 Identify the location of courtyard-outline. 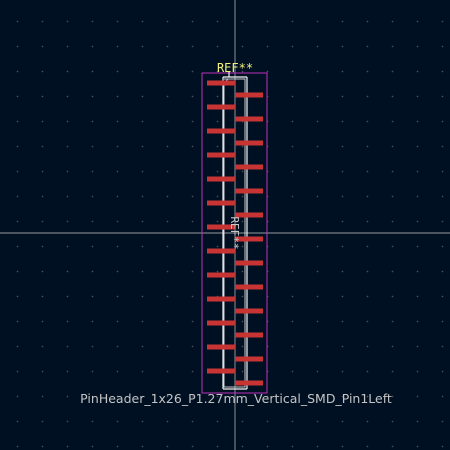
(234, 233).